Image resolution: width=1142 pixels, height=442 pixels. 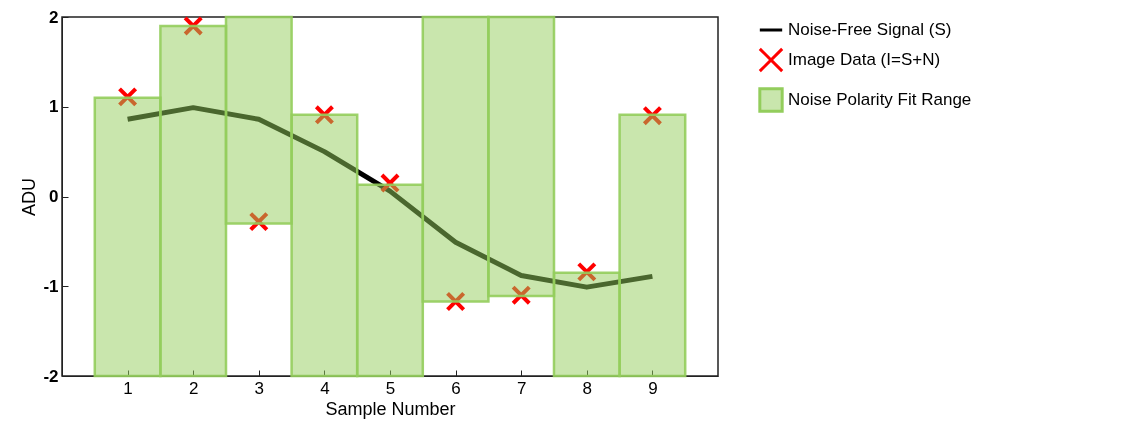 What do you see at coordinates (390, 408) in the screenshot?
I see `x-axis-title: Sample Number` at bounding box center [390, 408].